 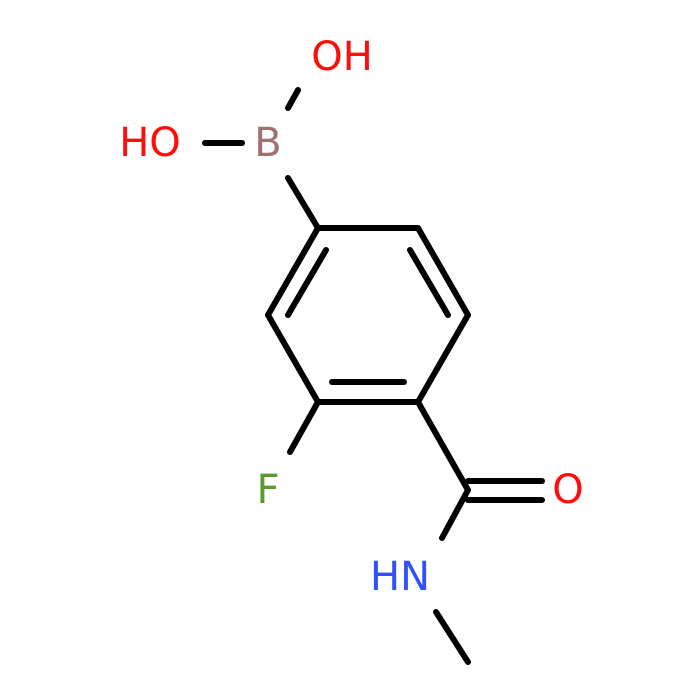 I want to click on atom-label: HN, so click(x=400, y=577).